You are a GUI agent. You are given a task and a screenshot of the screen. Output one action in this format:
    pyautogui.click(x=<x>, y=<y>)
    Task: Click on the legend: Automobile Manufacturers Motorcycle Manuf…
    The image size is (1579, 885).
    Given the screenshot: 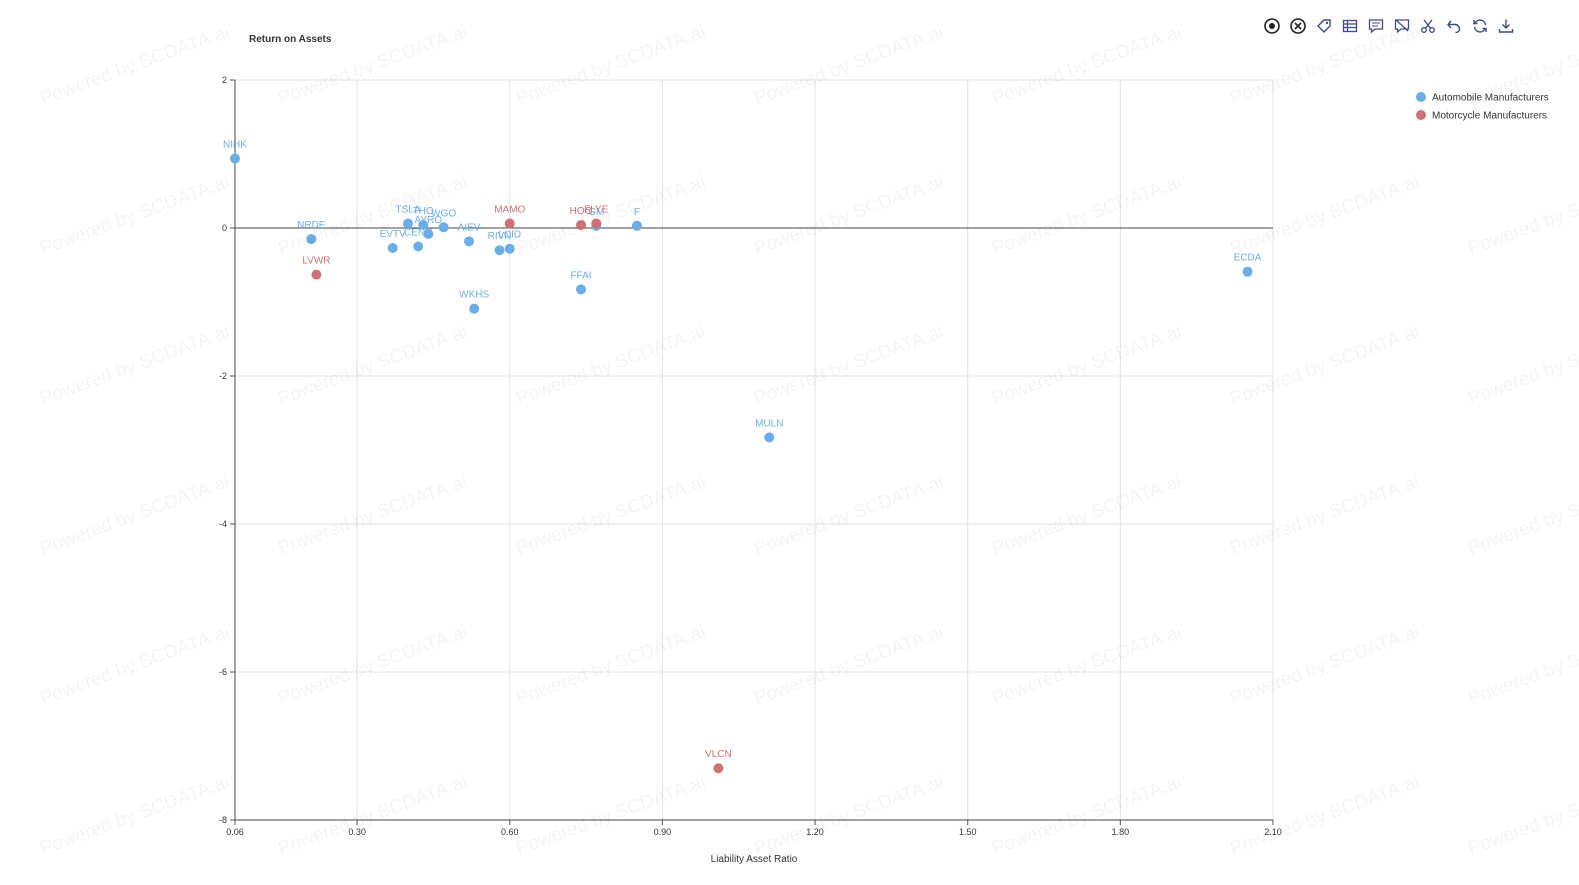 What is the action you would take?
    pyautogui.click(x=1482, y=107)
    